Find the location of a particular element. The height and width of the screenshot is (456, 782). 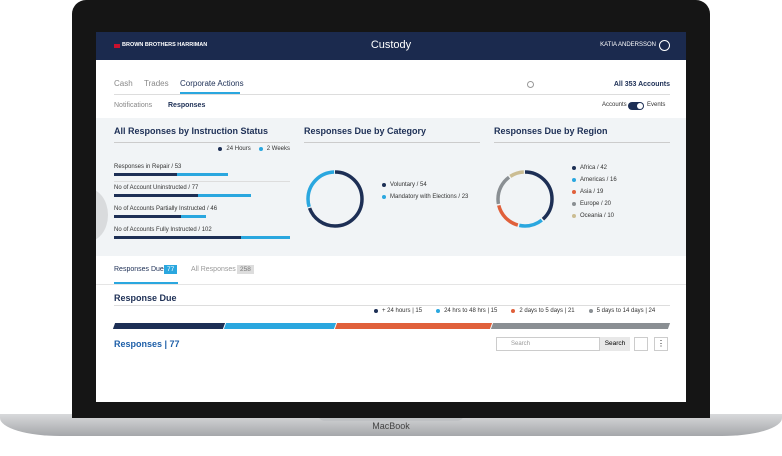

panel-title: Responses Due by Region is located at coordinates (551, 131).